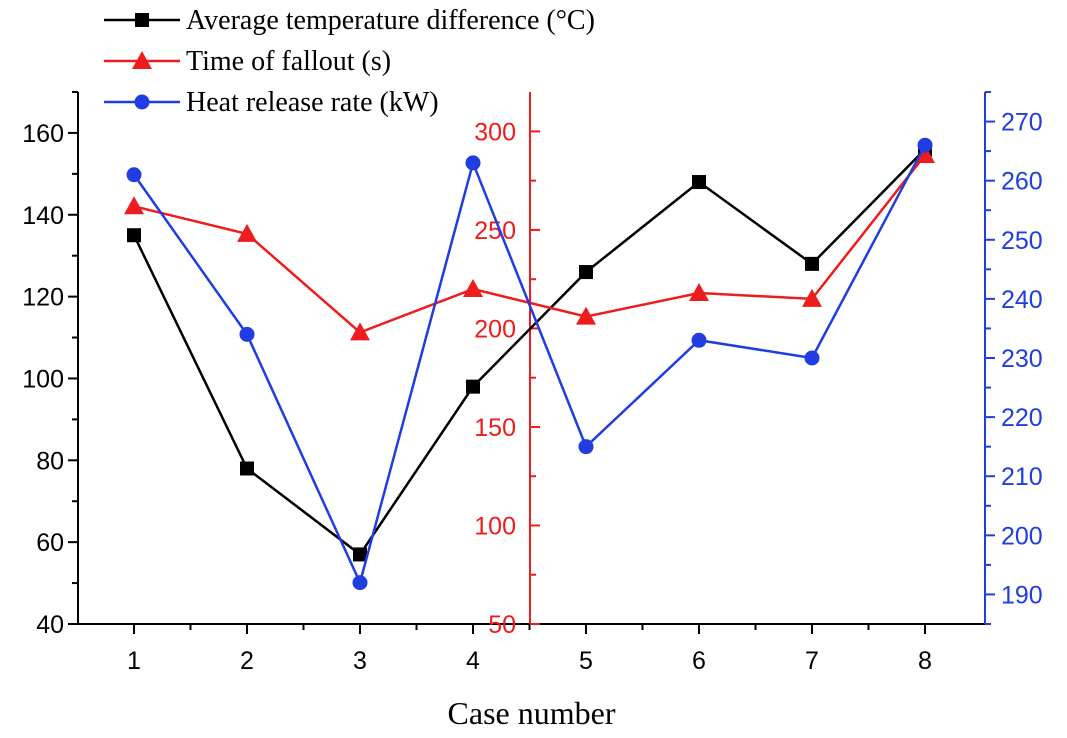 The width and height of the screenshot is (1067, 738). What do you see at coordinates (1022, 595) in the screenshot?
I see `right-tick-label: 190` at bounding box center [1022, 595].